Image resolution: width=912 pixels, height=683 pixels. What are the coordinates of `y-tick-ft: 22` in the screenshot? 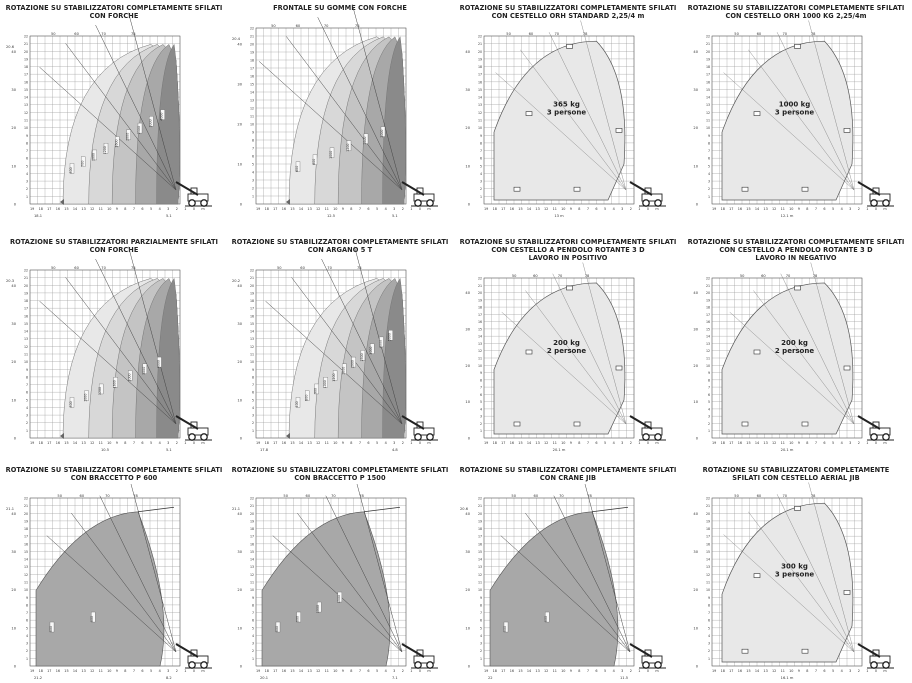 It's located at (480, 279).